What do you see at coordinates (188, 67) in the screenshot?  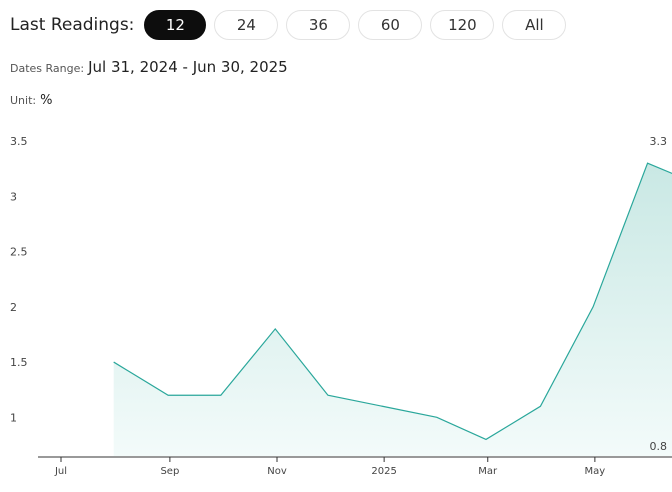 I see `dates-range-value: Jul 31, 2024 - Jun 30, 2025` at bounding box center [188, 67].